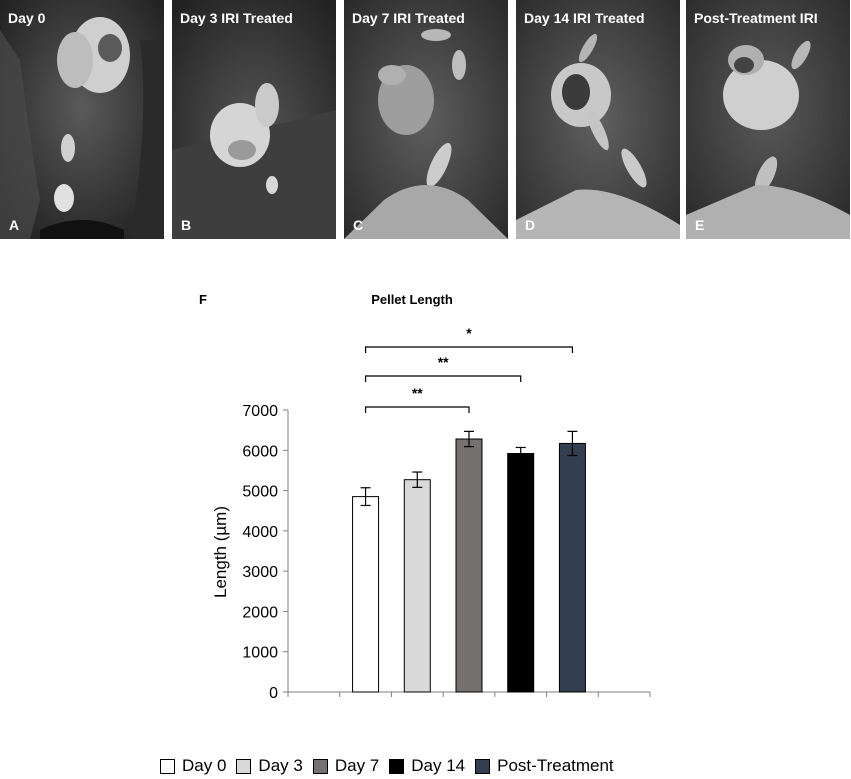  I want to click on xray-image-a, so click(82, 119).